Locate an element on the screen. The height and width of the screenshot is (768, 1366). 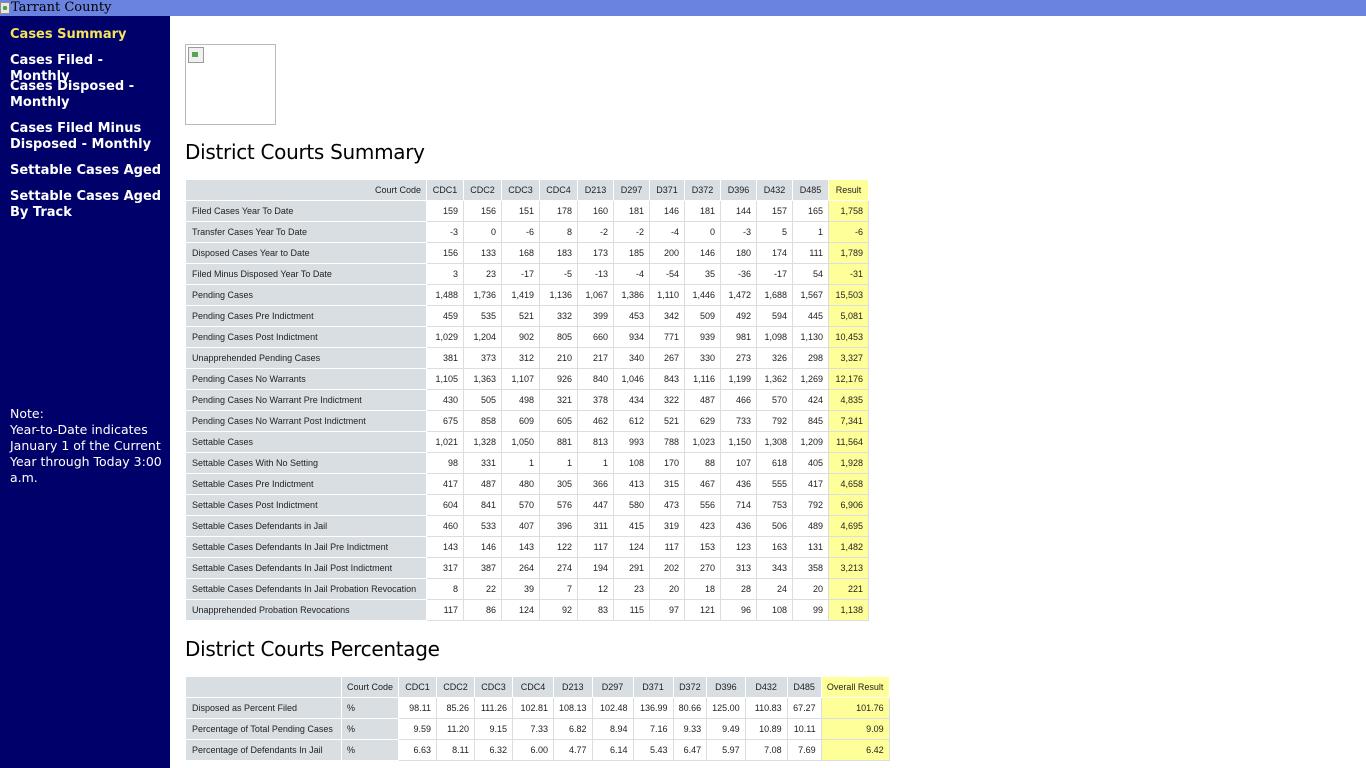
column-header-d371: D371 is located at coordinates (667, 190).